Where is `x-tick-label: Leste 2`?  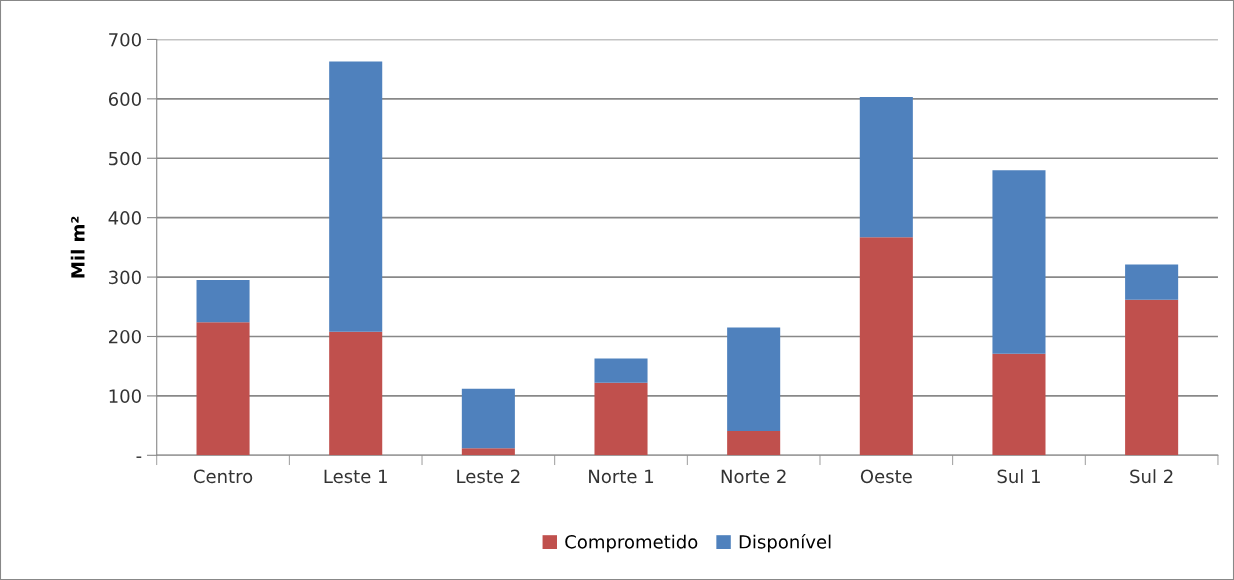 x-tick-label: Leste 2 is located at coordinates (488, 476).